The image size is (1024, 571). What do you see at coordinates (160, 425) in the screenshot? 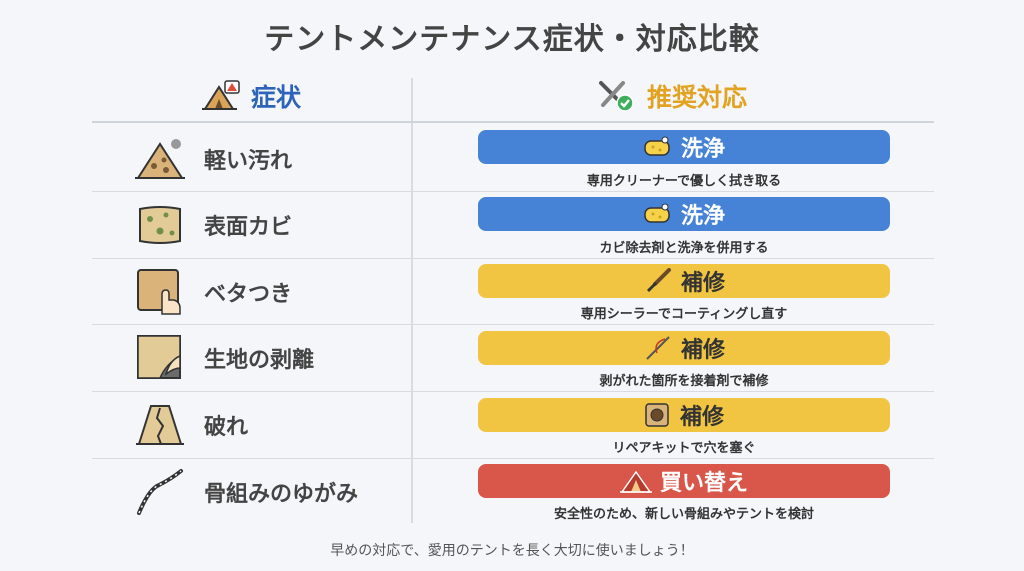
I see `torn-tent-icon` at bounding box center [160, 425].